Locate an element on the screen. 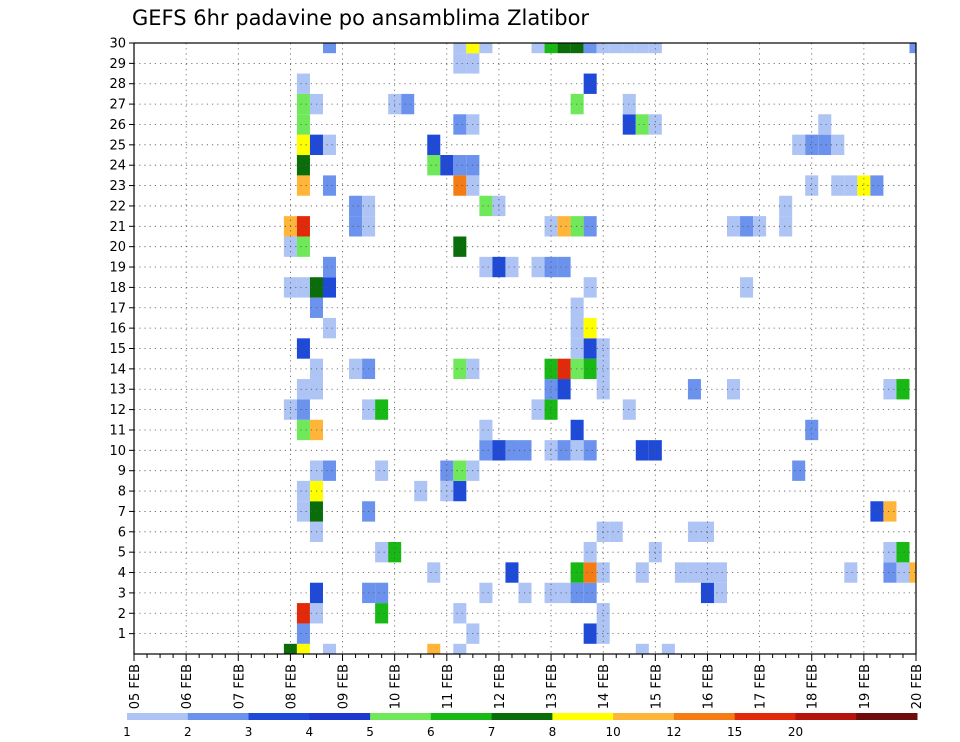  y-tick-label: 21 is located at coordinates (117, 227).